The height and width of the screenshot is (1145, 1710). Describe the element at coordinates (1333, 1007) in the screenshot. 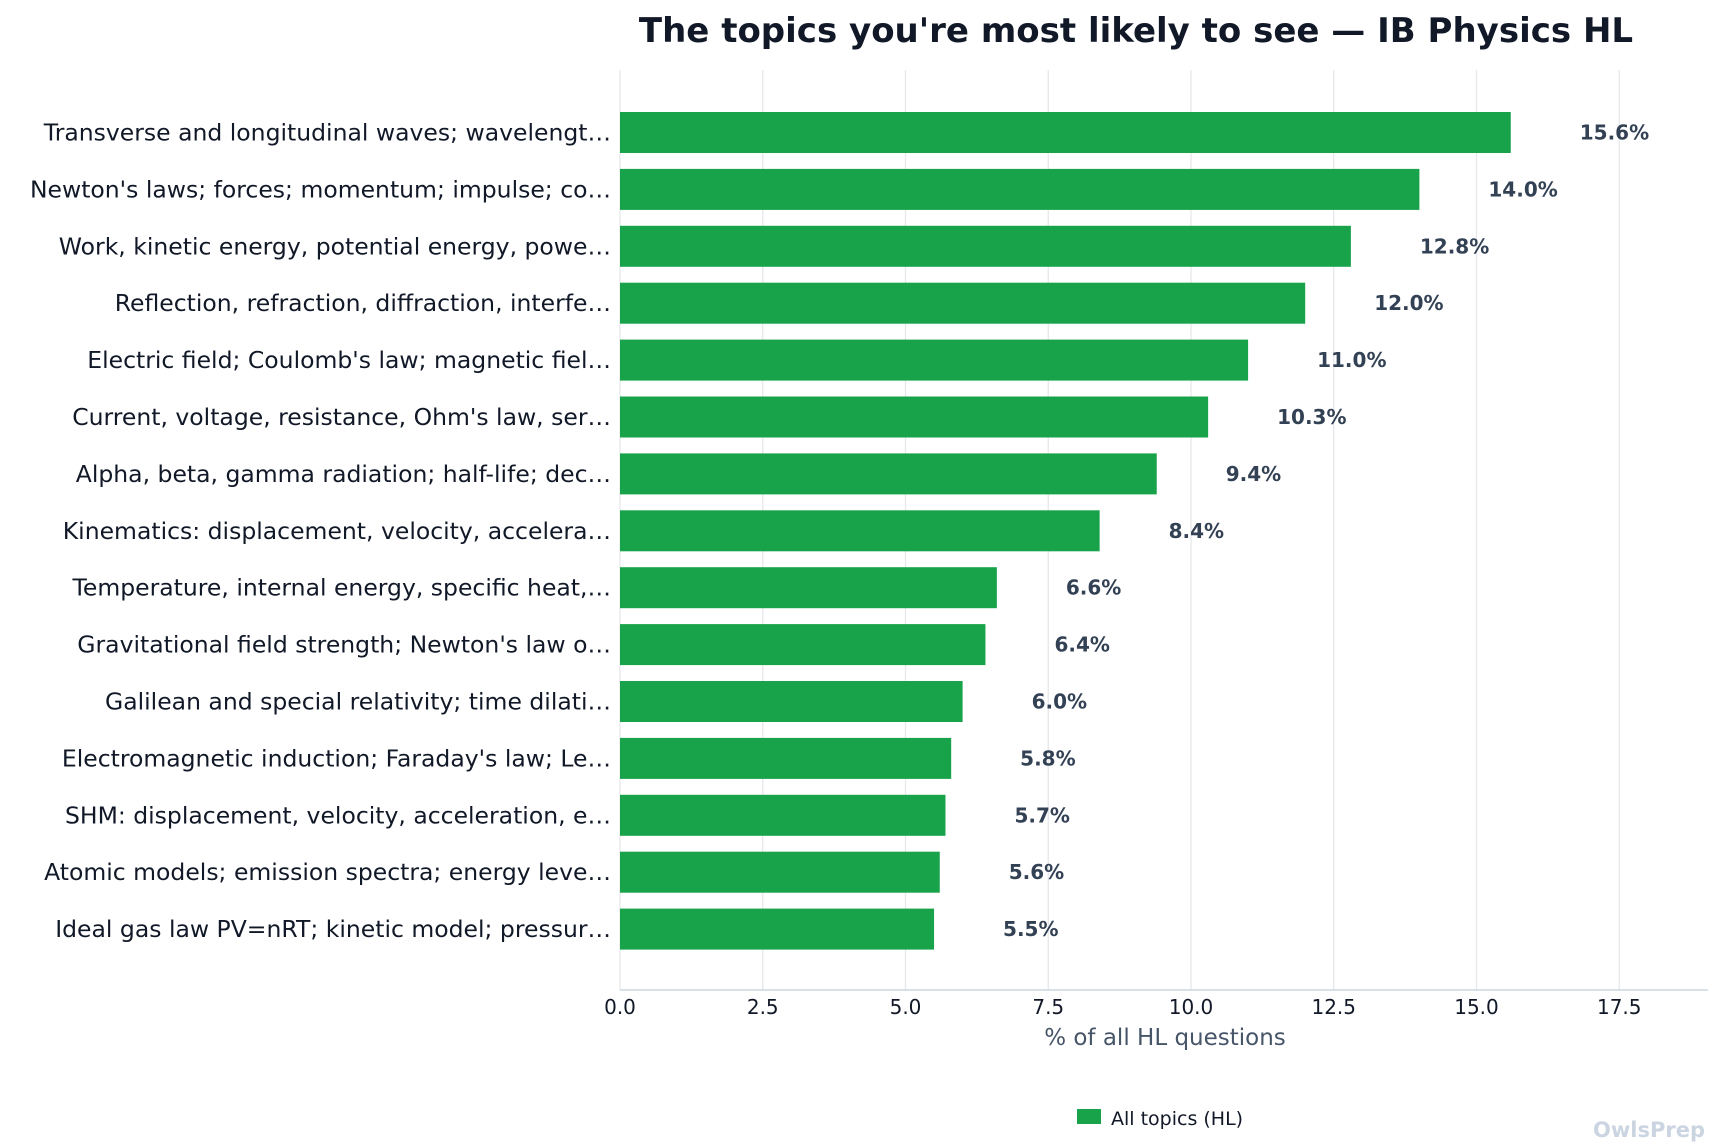

I see `x-tick-label: 12.5` at that location.